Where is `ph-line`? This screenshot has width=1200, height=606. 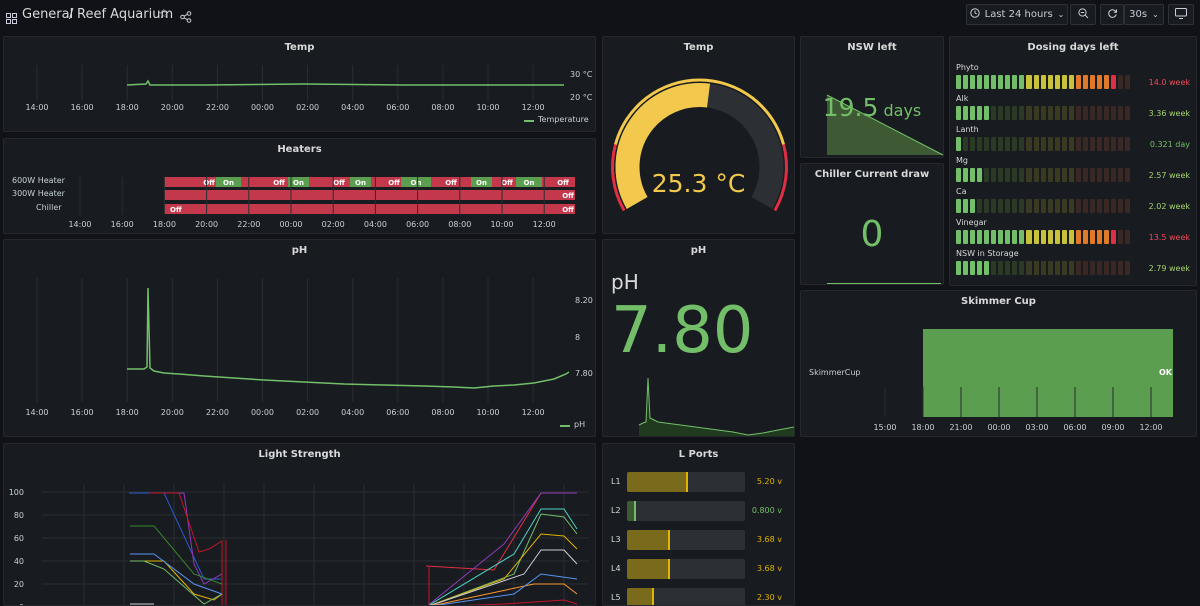
ph-line is located at coordinates (348, 338).